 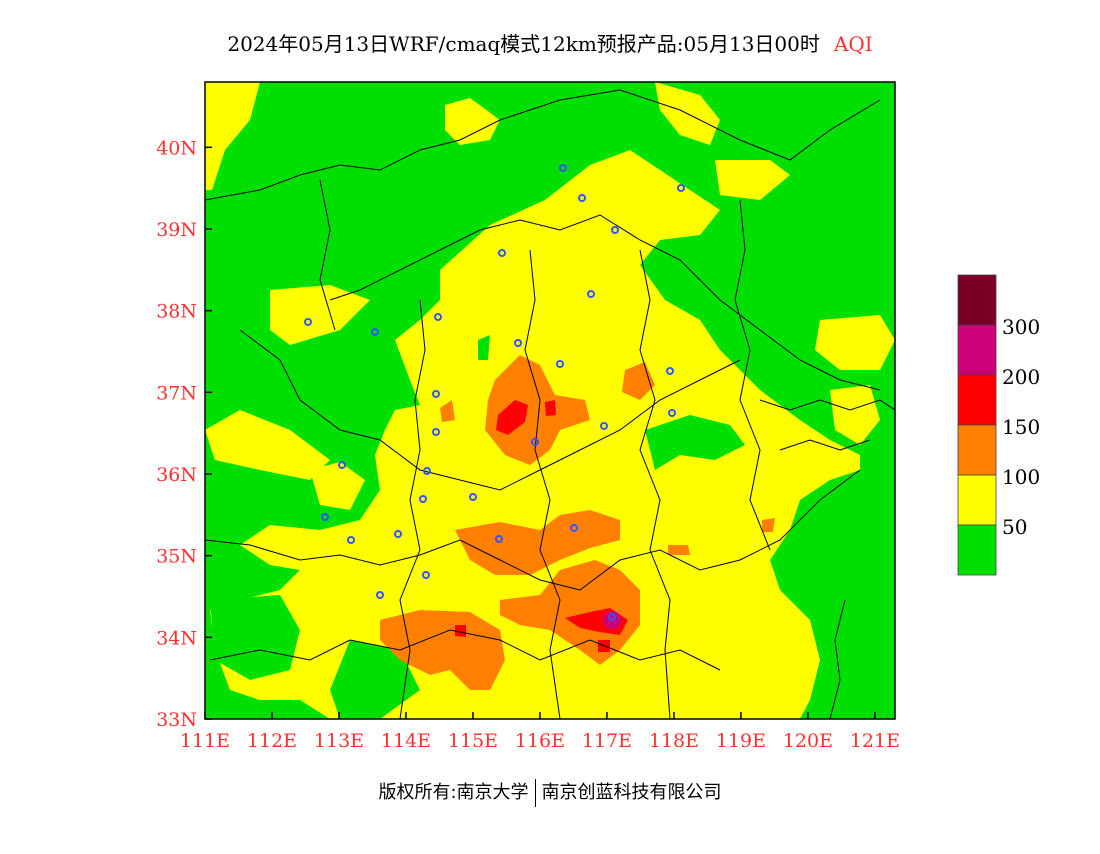 I want to click on aqi-legend: 300 200 150 100 50, so click(x=998, y=425).